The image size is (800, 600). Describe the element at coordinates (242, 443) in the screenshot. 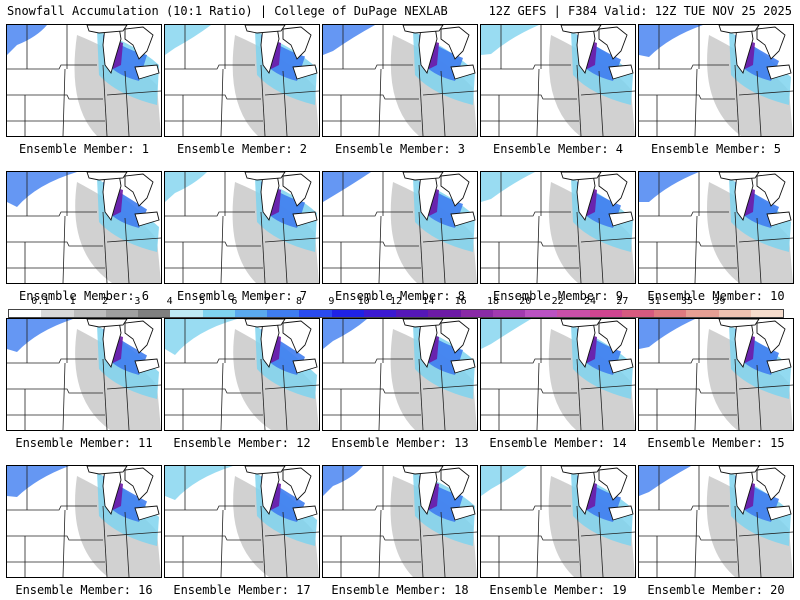

I see `ensemble-member-label: Ensemble Member: 12` at that location.